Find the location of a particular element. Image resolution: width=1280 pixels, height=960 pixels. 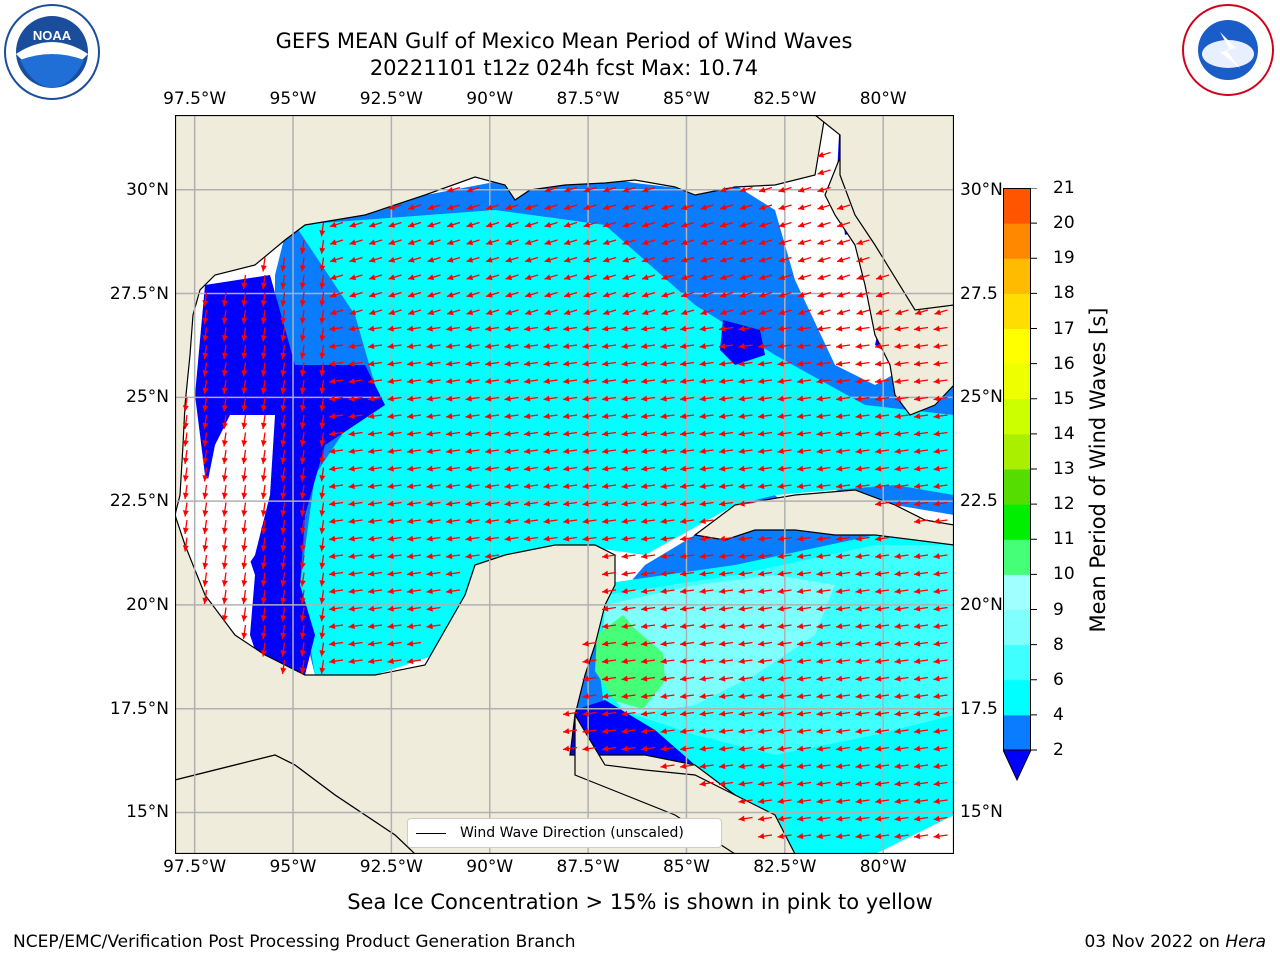

colorbar-segment is located at coordinates (1017, 206).